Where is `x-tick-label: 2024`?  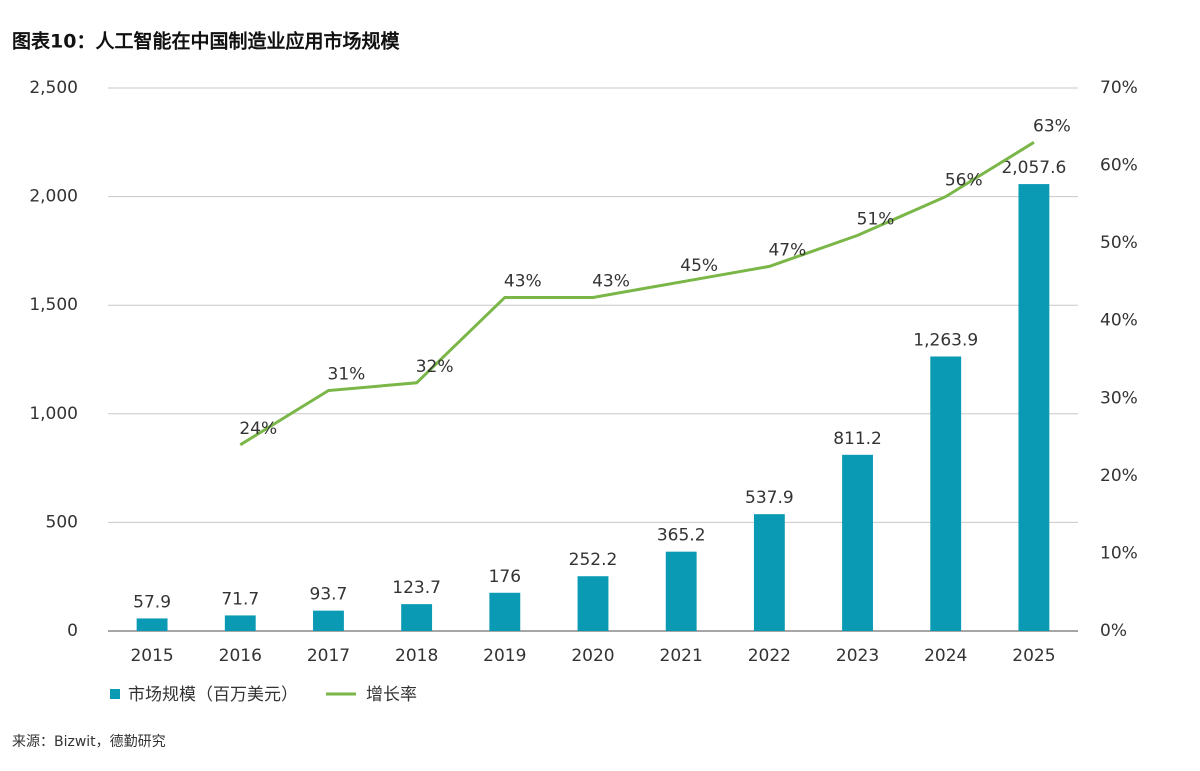 x-tick-label: 2024 is located at coordinates (945, 656).